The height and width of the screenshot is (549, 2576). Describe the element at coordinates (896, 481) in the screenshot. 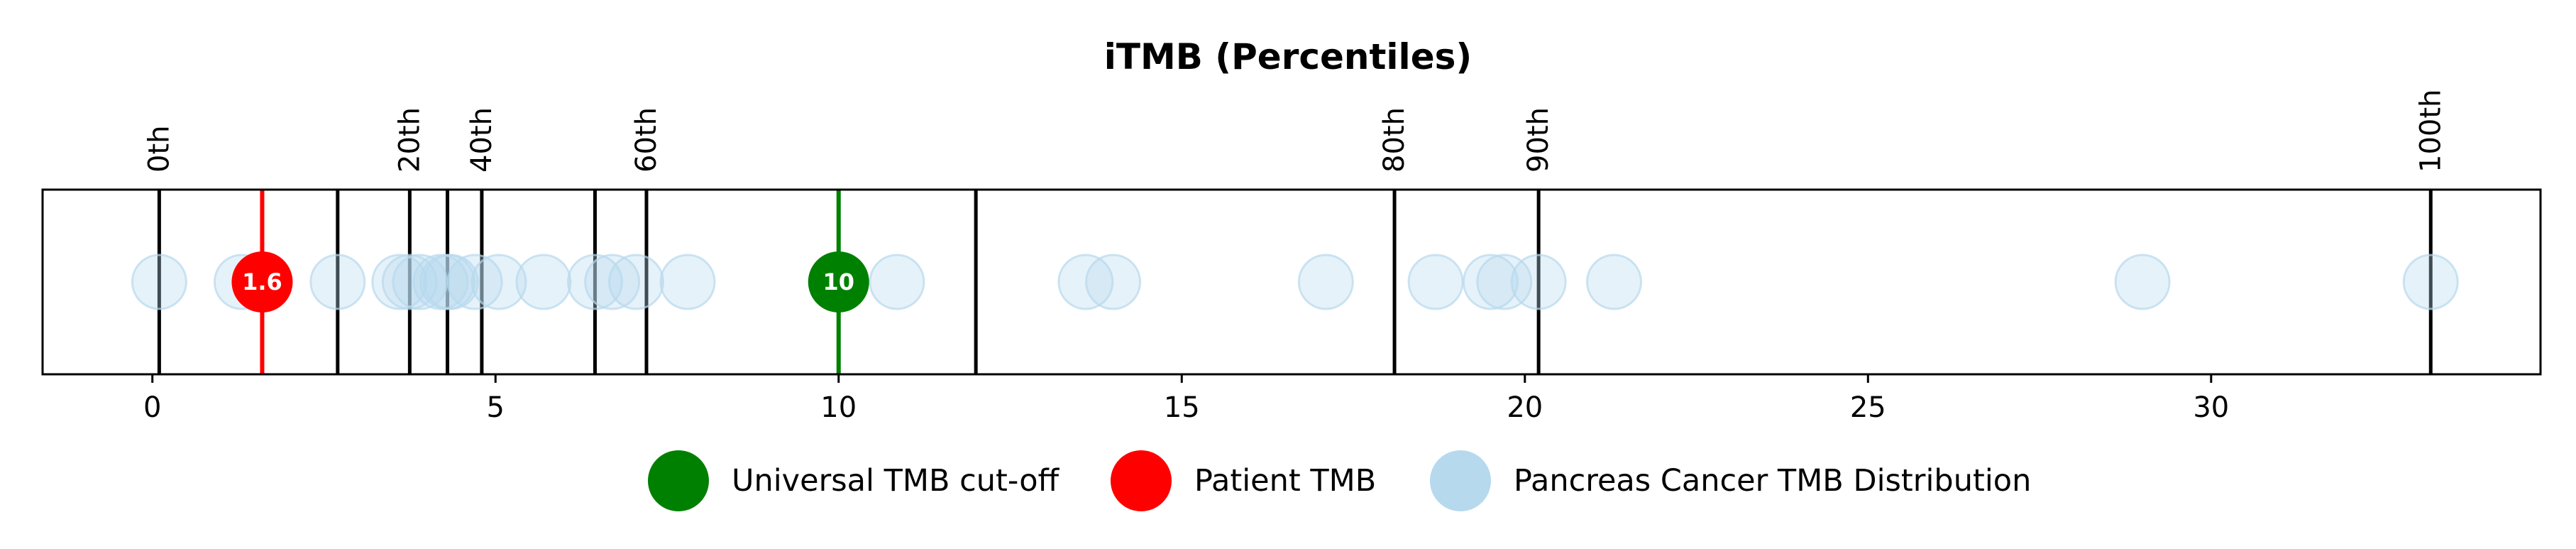

I see `legend-label: Universal TMB cut-off` at that location.